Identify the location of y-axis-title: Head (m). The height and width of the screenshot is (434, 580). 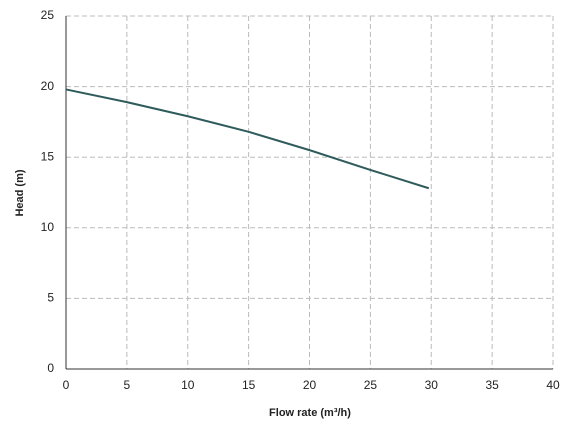
(20, 192).